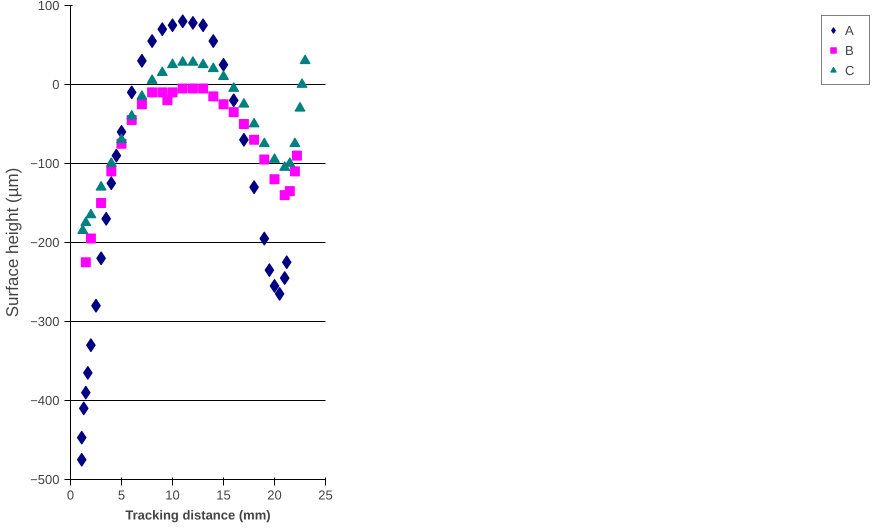 Image resolution: width=890 pixels, height=532 pixels. I want to click on x-tick-label: 10, so click(172, 495).